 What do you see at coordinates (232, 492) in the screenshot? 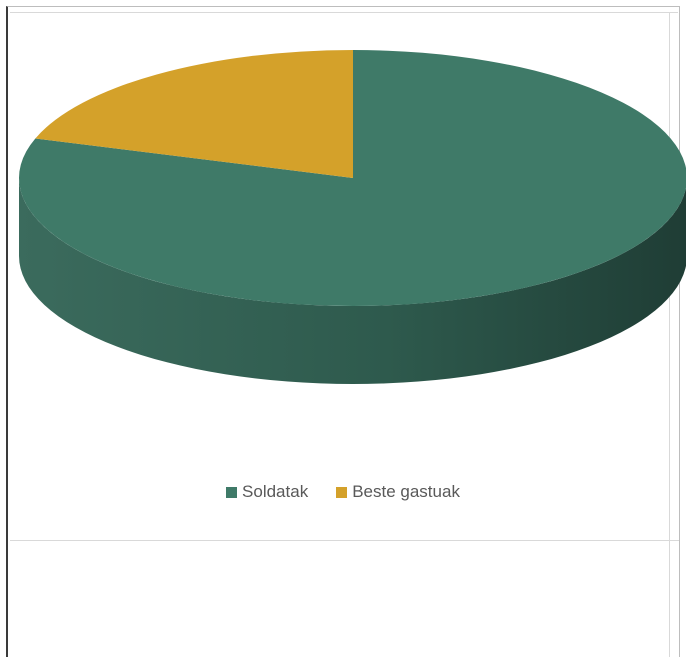
I see `legend-swatch-soldatak` at bounding box center [232, 492].